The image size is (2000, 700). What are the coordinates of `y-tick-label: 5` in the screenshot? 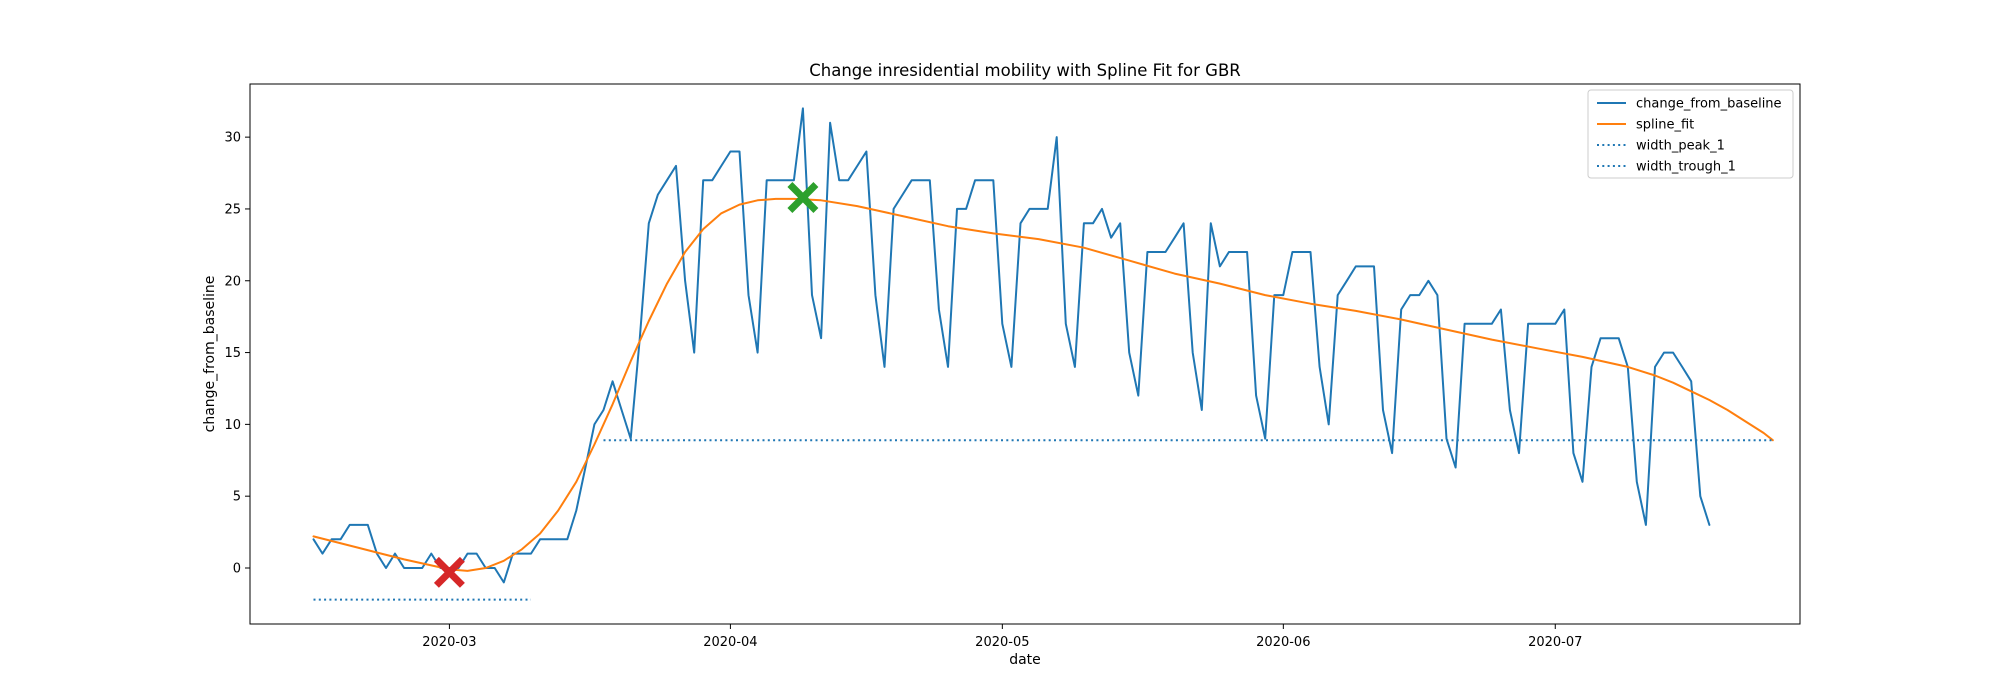 It's located at (237, 497).